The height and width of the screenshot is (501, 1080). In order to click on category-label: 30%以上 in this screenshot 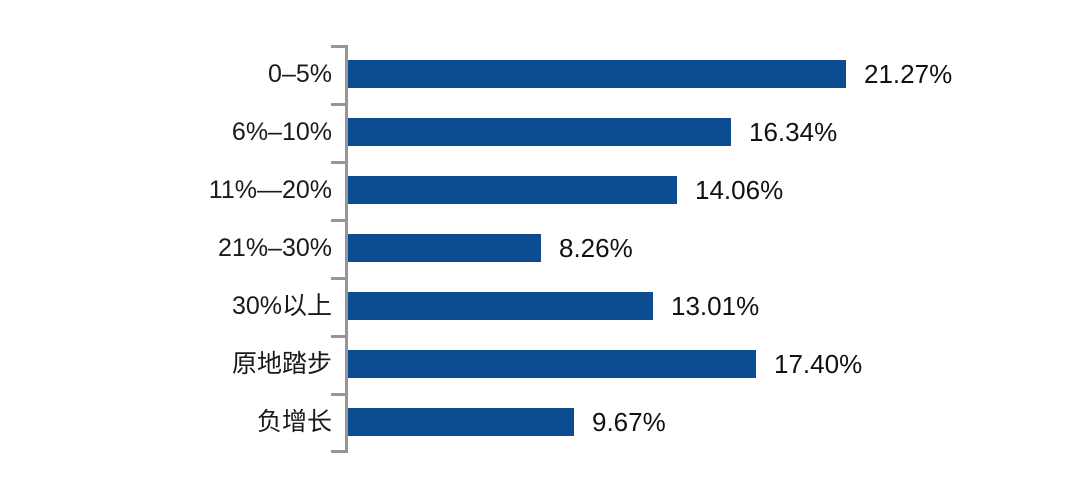, I will do `click(281, 306)`.